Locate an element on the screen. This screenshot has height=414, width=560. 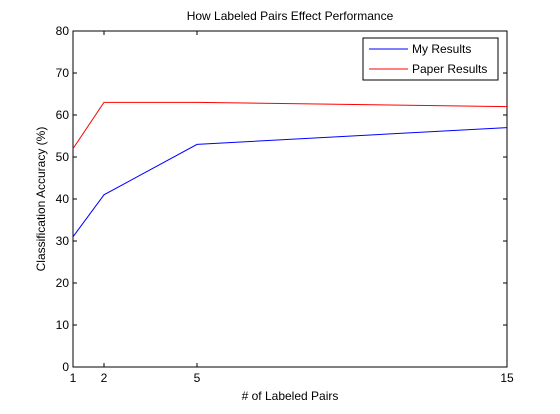
y-tick-label: 10 is located at coordinates (63, 325).